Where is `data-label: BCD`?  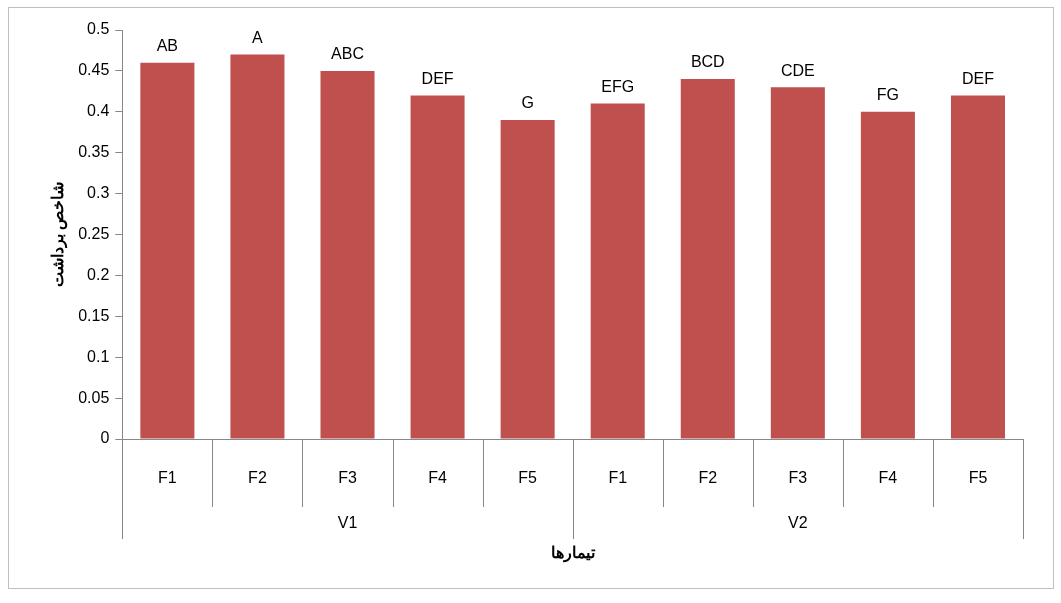
data-label: BCD is located at coordinates (707, 62).